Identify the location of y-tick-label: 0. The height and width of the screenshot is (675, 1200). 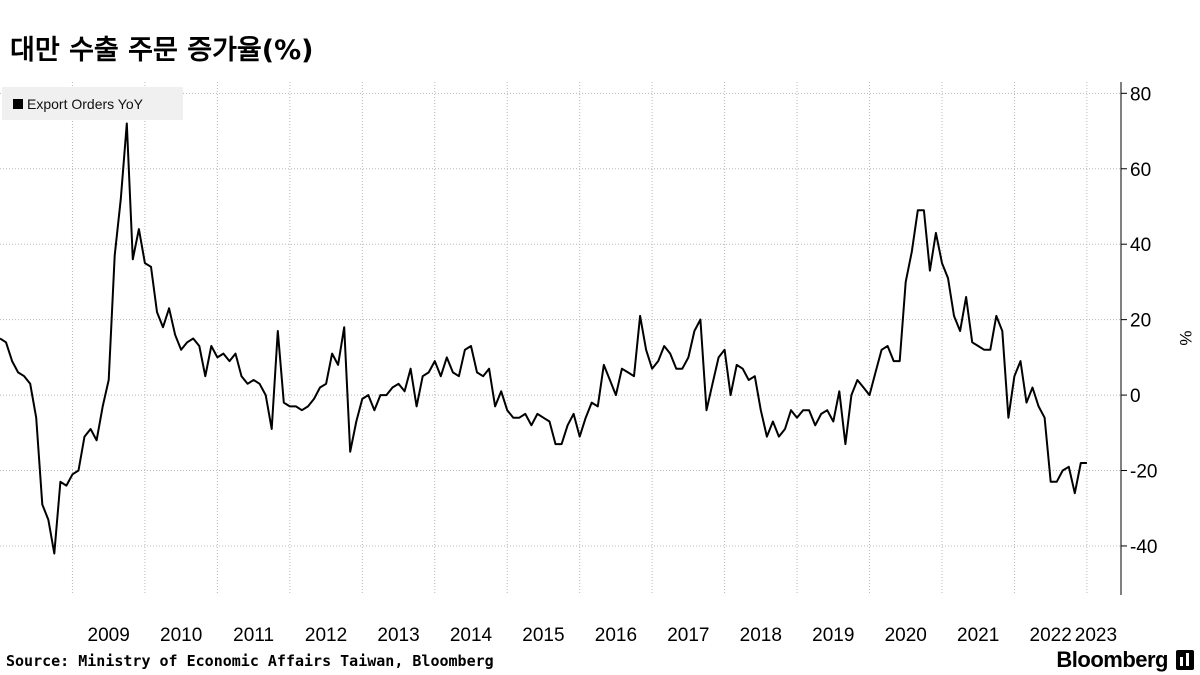
(1135, 396).